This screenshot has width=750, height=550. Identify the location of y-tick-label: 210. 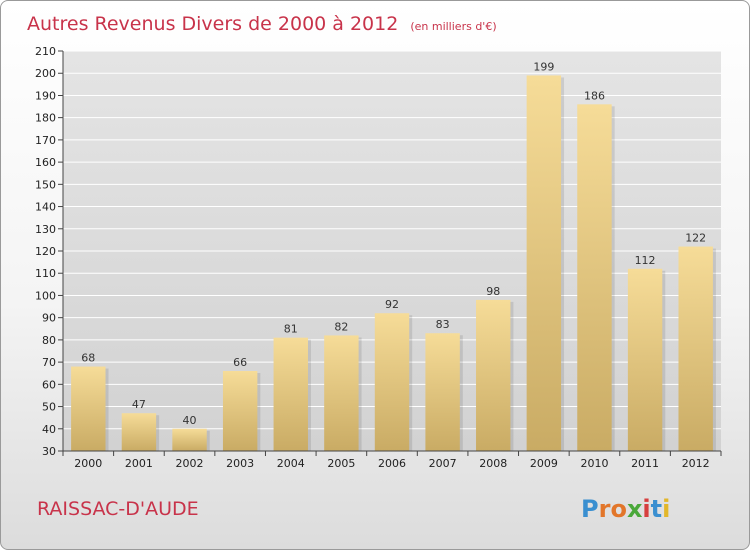
(45, 51).